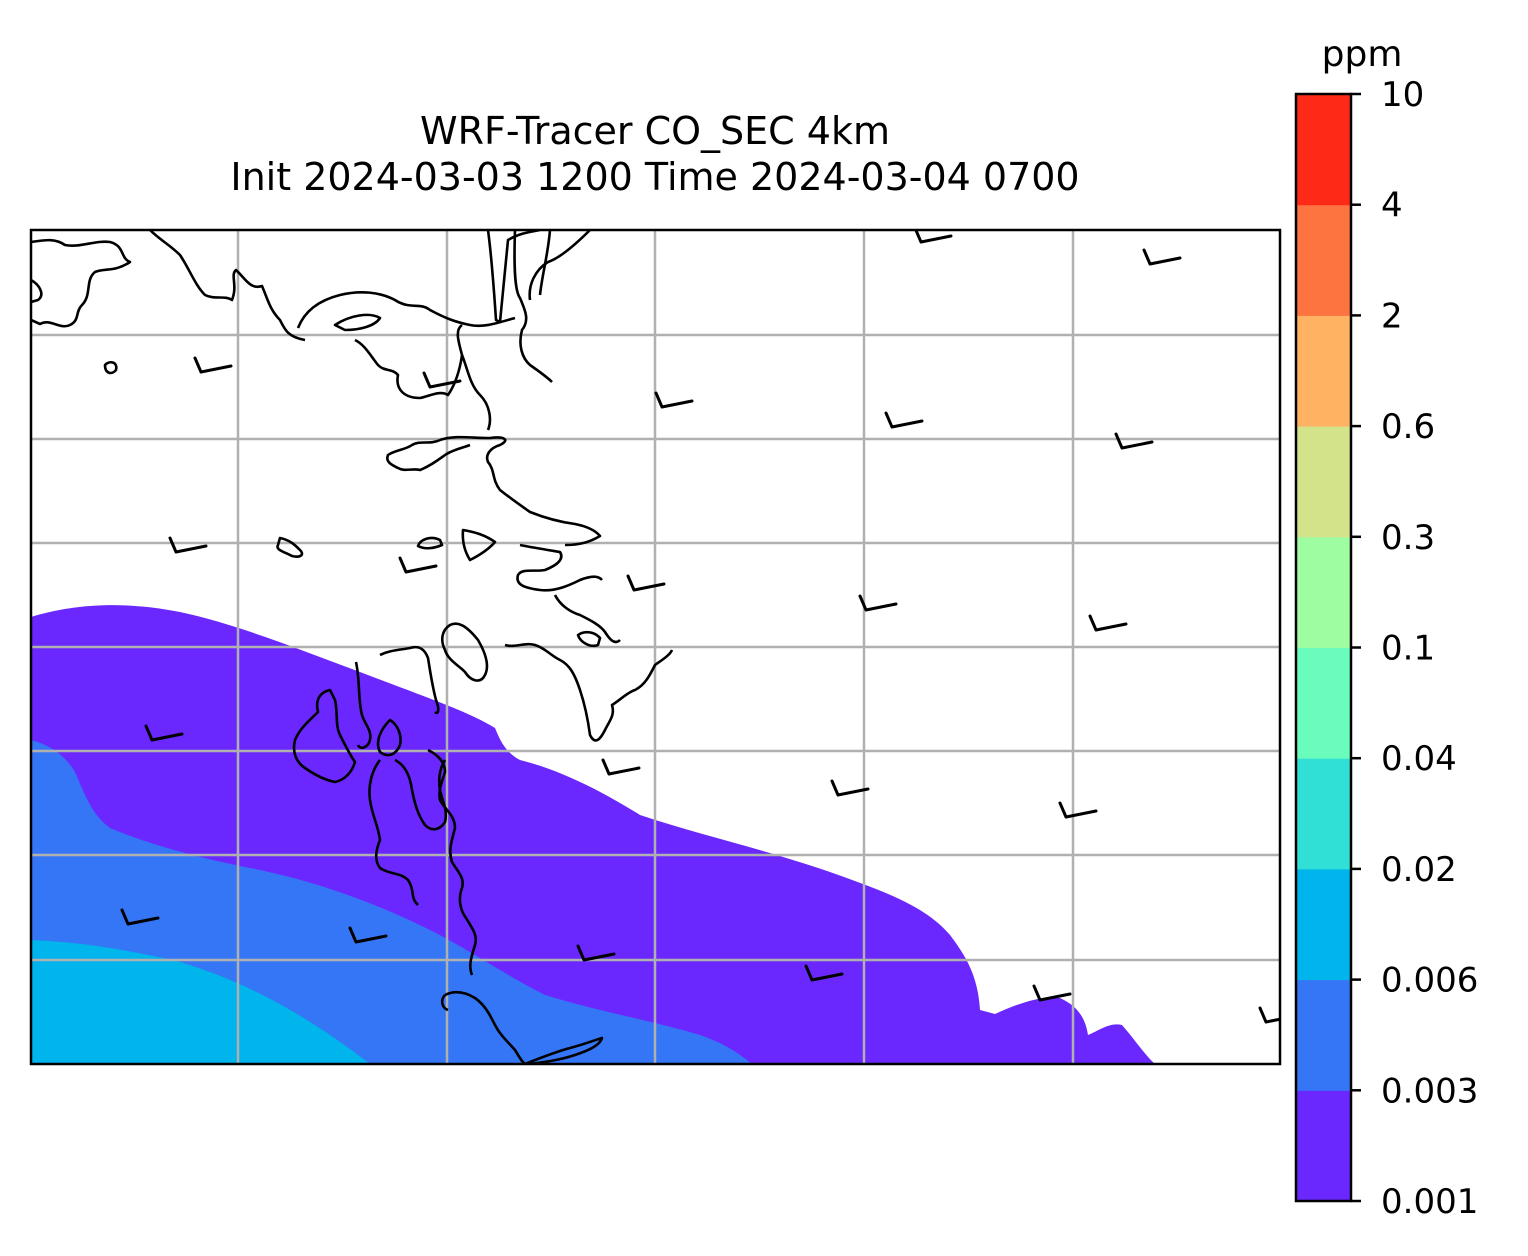  I want to click on colorbar: 0.001 0.003 0.006 0.02 0.04 0.1 0.3 0.6 2 4 10 ppm, so click(1386, 628).